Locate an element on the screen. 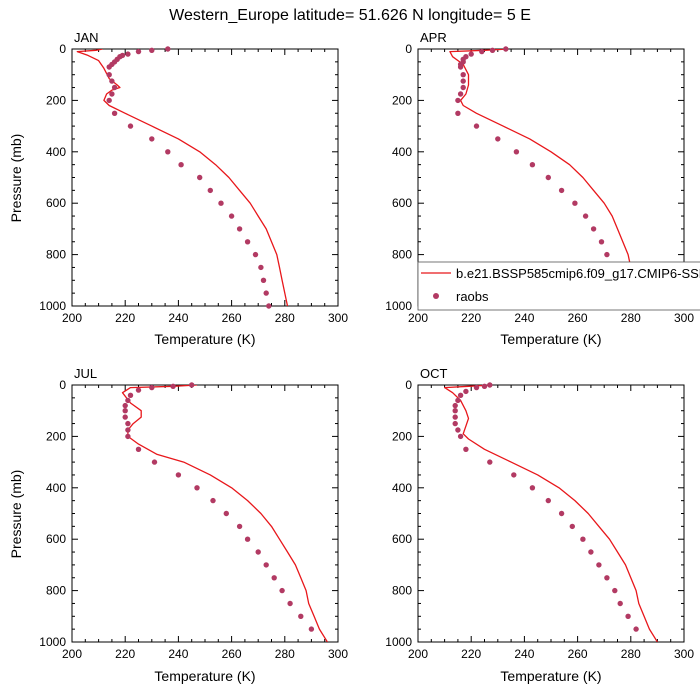  x-tick-label: 260 is located at coordinates (232, 654).